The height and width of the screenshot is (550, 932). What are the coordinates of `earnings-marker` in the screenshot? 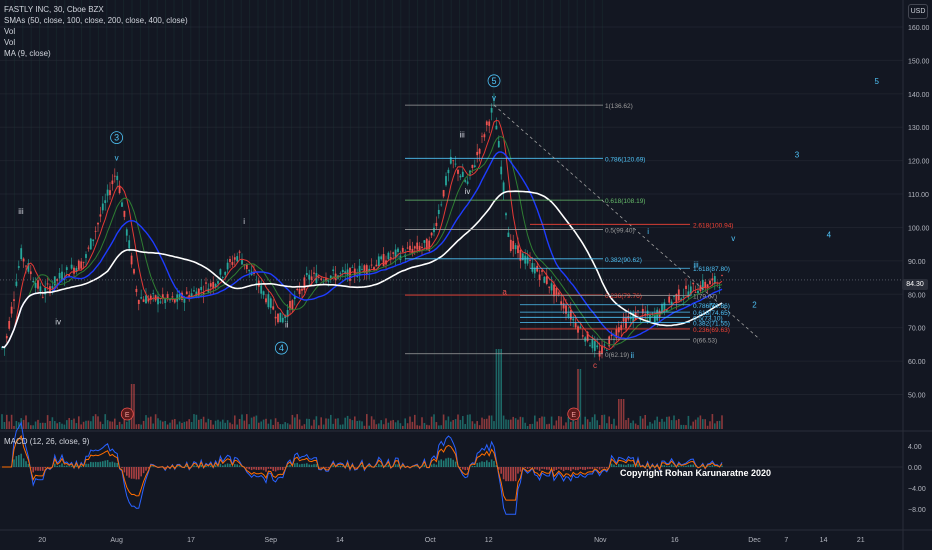 It's located at (127, 414).